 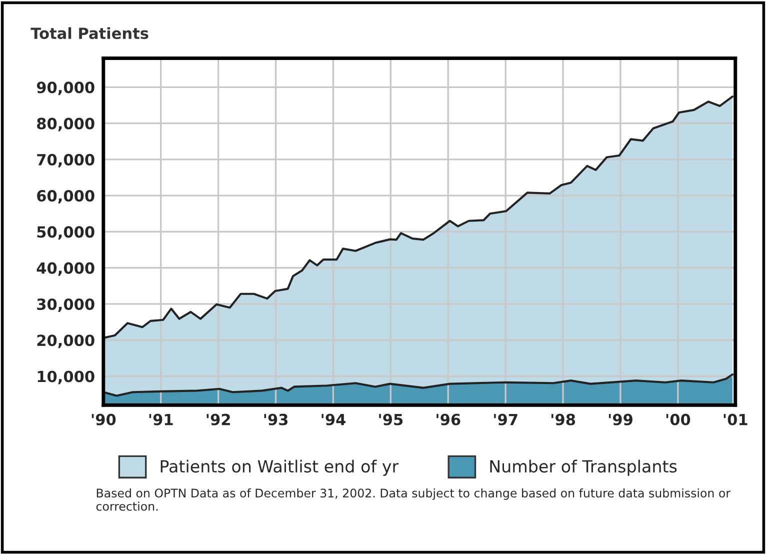 What do you see at coordinates (279, 468) in the screenshot?
I see `legend-label: Patients on Waitlist end of yr` at bounding box center [279, 468].